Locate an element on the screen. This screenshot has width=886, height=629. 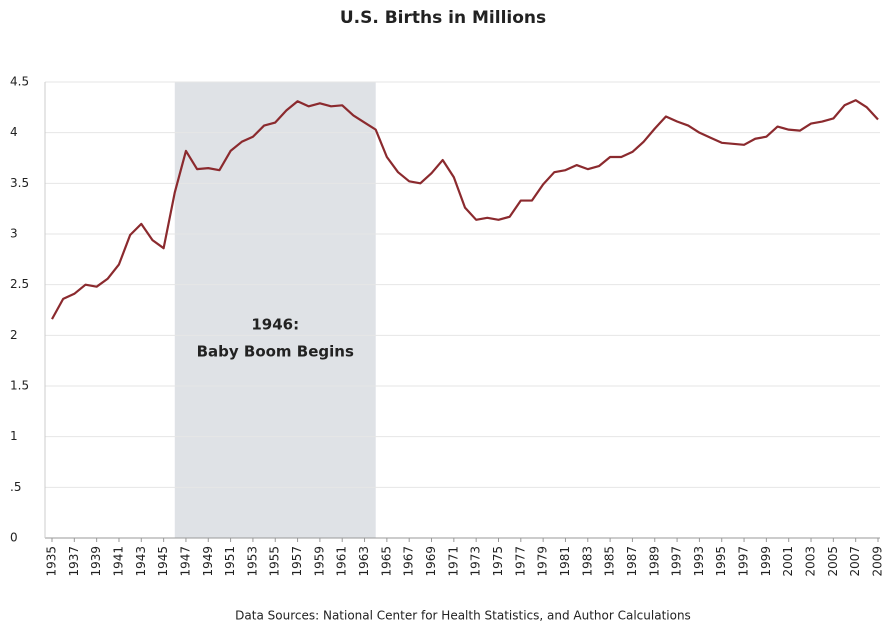
y-tick-label: 1.5 is located at coordinates (19, 386).